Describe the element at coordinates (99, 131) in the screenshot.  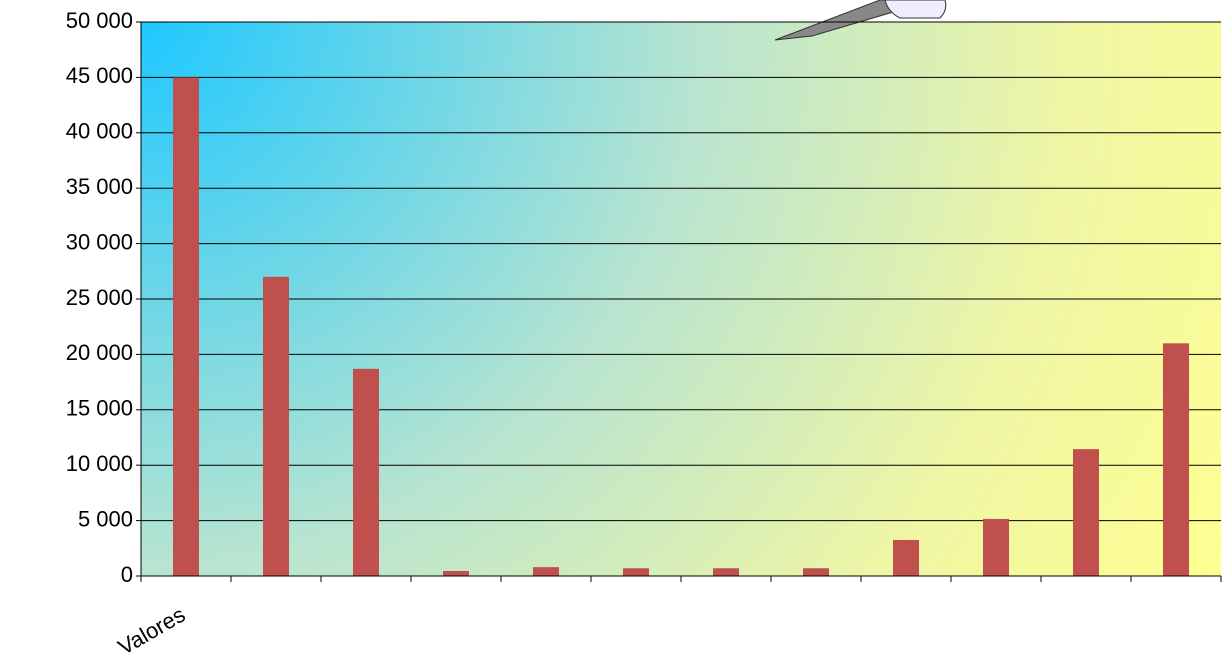
I see `y-tick-label: 40 000` at that location.